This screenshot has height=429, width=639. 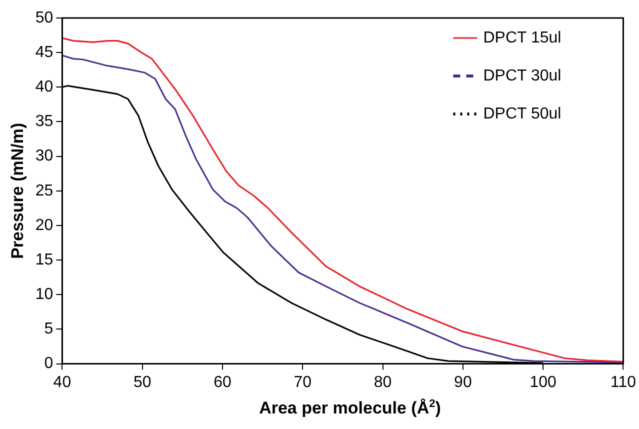 What do you see at coordinates (44, 52) in the screenshot?
I see `y-tick-label: 45` at bounding box center [44, 52].